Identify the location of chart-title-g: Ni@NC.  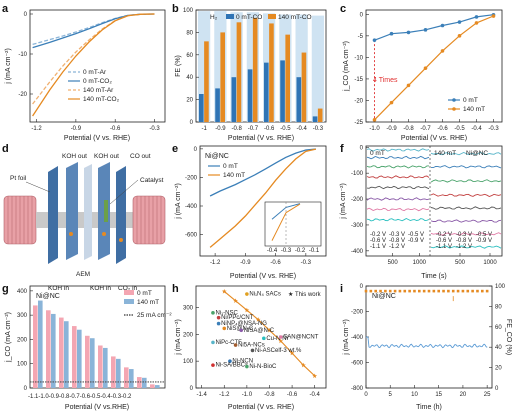
(48, 296).